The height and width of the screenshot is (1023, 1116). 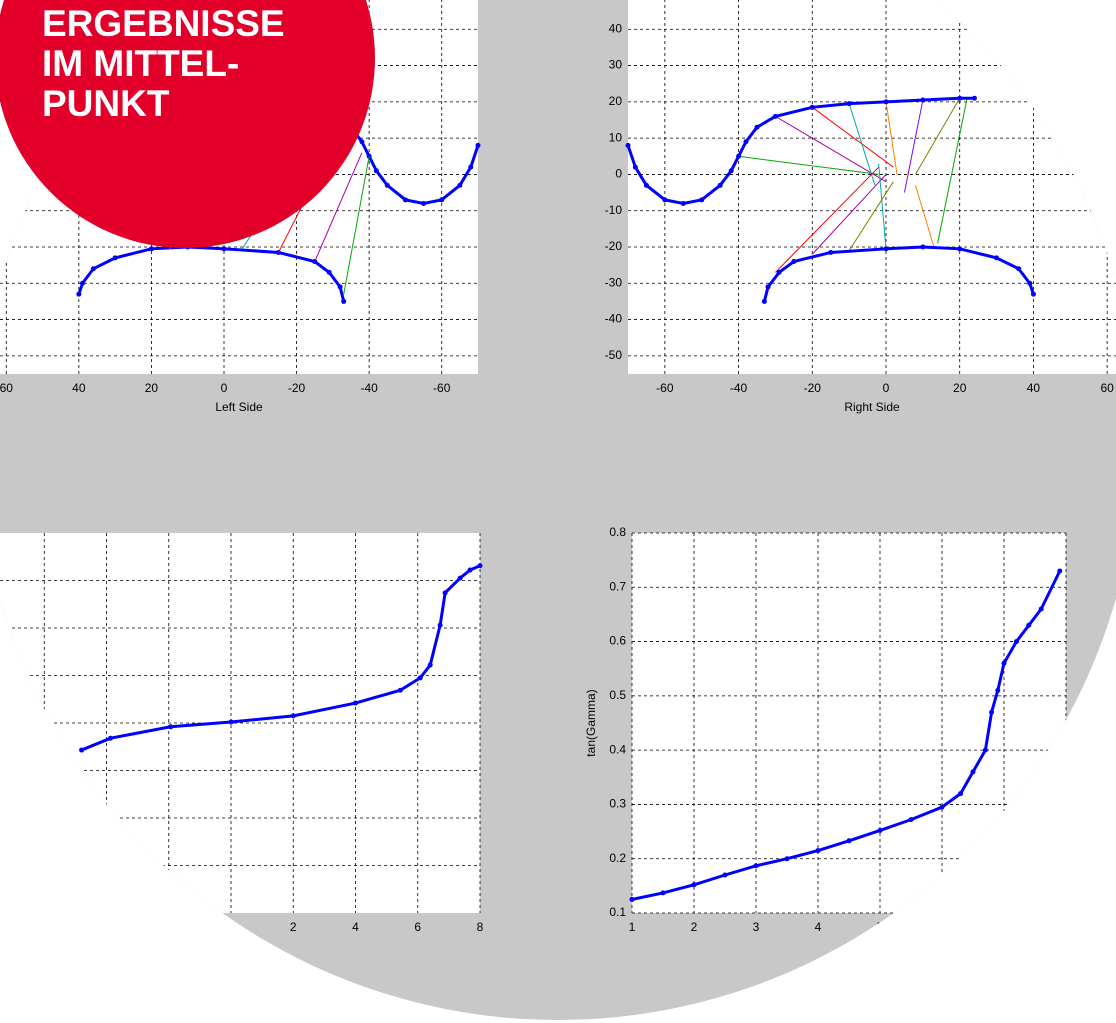 What do you see at coordinates (614, 355) in the screenshot?
I see `y-tick-label: -50` at bounding box center [614, 355].